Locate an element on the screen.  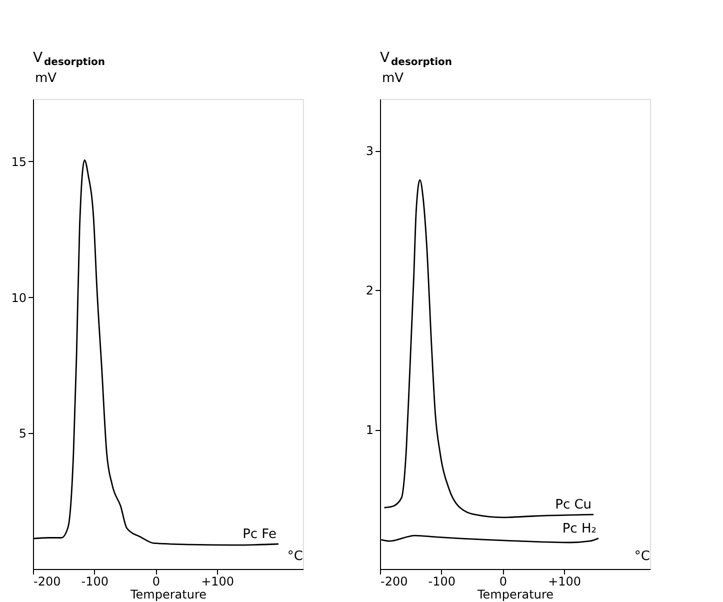
y-tick-label: 2 is located at coordinates (370, 291).